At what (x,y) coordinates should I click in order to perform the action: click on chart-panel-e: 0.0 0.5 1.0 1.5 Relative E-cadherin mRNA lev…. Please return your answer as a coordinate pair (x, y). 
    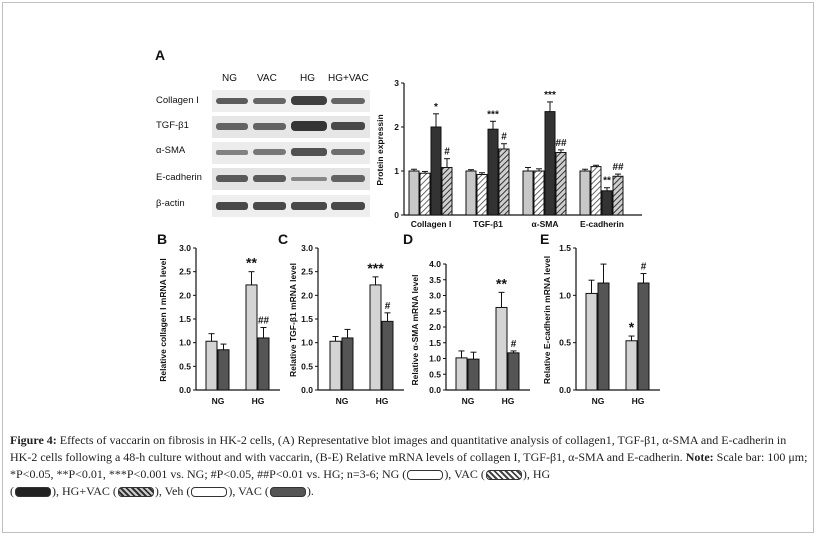
    Looking at the image, I should click on (600, 318).